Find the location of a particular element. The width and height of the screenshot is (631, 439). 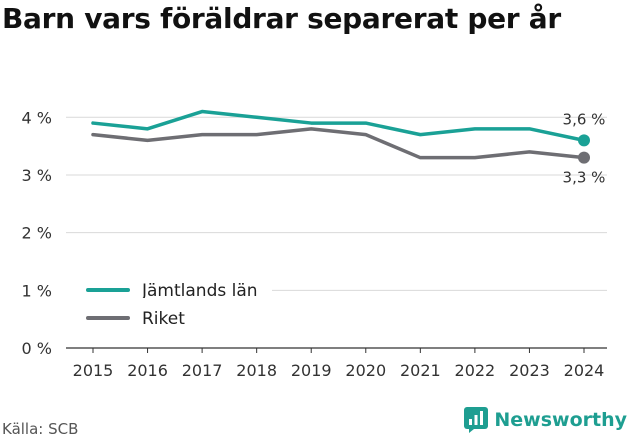

x-tick-label: 2020 is located at coordinates (365, 370).